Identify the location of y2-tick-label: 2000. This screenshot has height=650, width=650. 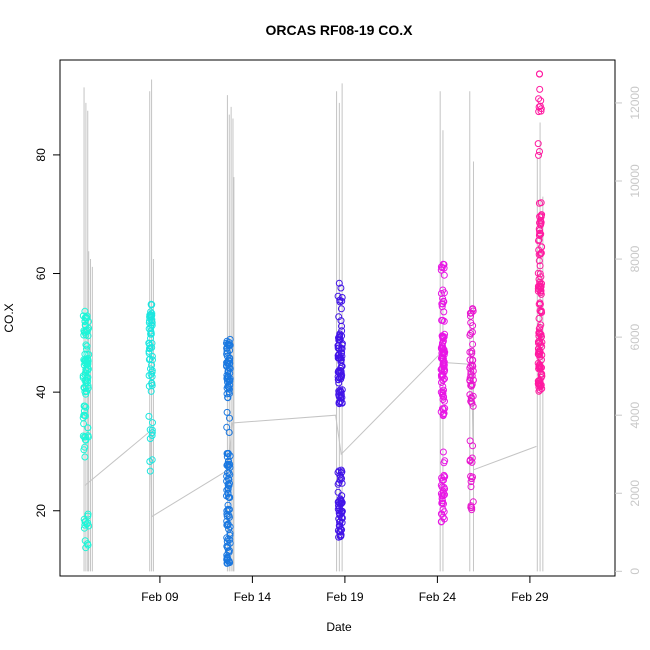
(635, 493).